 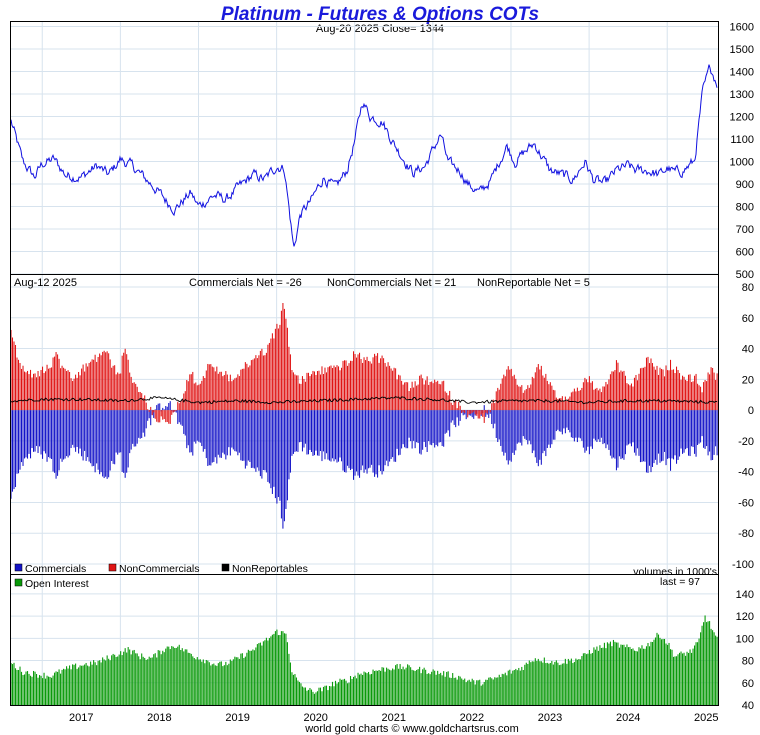 What do you see at coordinates (746, 442) in the screenshot?
I see `y-tick-label: -20` at bounding box center [746, 442].